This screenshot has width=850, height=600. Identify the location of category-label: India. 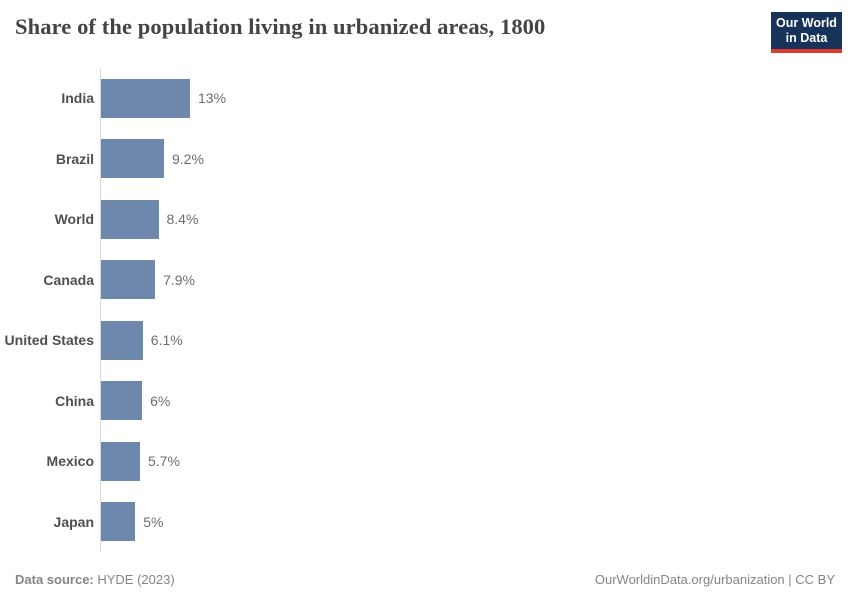
(77, 98).